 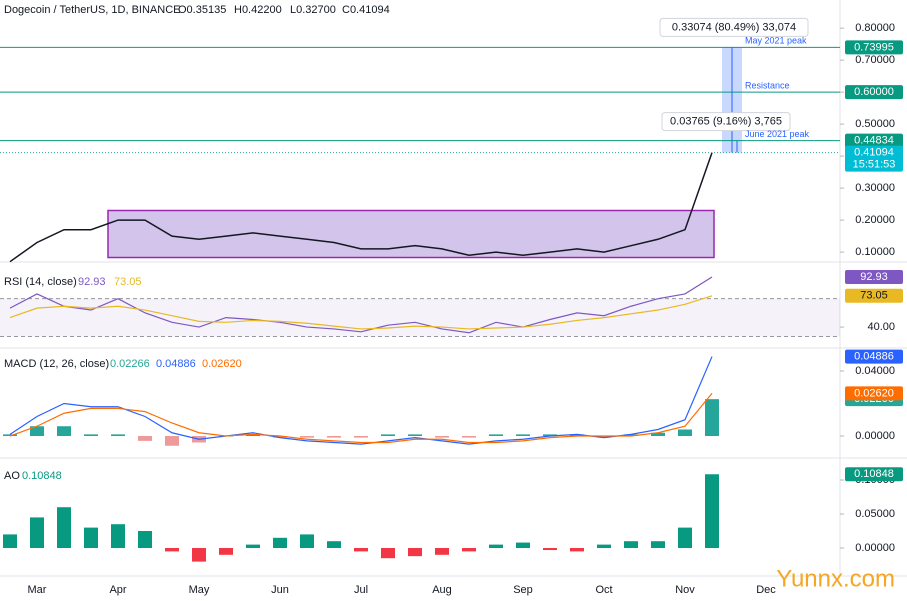 I want to click on y-tick-label: 0.50000, so click(x=875, y=124).